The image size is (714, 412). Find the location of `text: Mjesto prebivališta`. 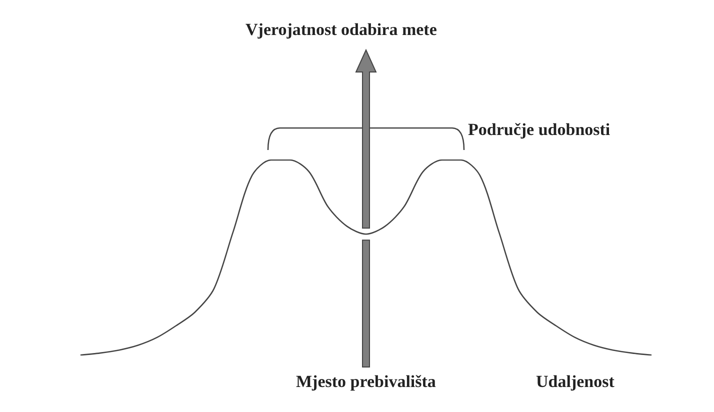

text: Mjesto prebivališta is located at coordinates (366, 382).